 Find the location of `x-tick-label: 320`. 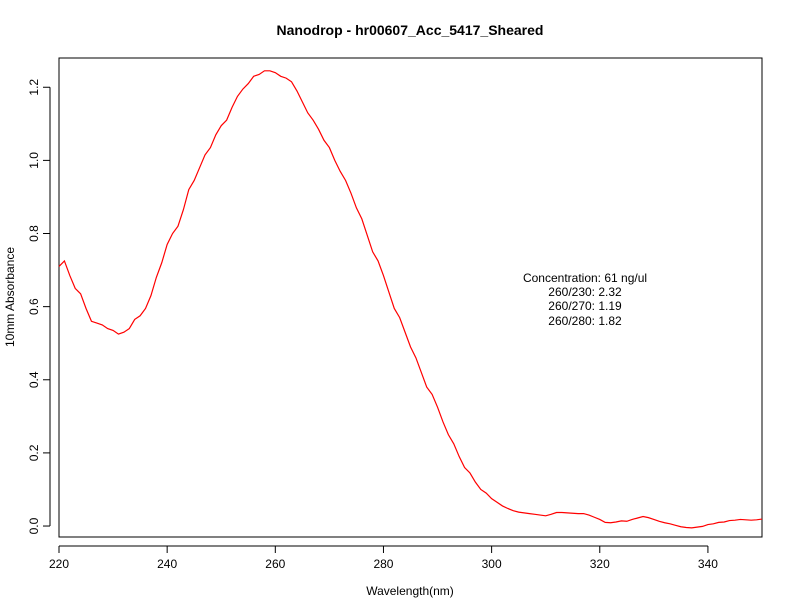

x-tick-label: 320 is located at coordinates (600, 564).